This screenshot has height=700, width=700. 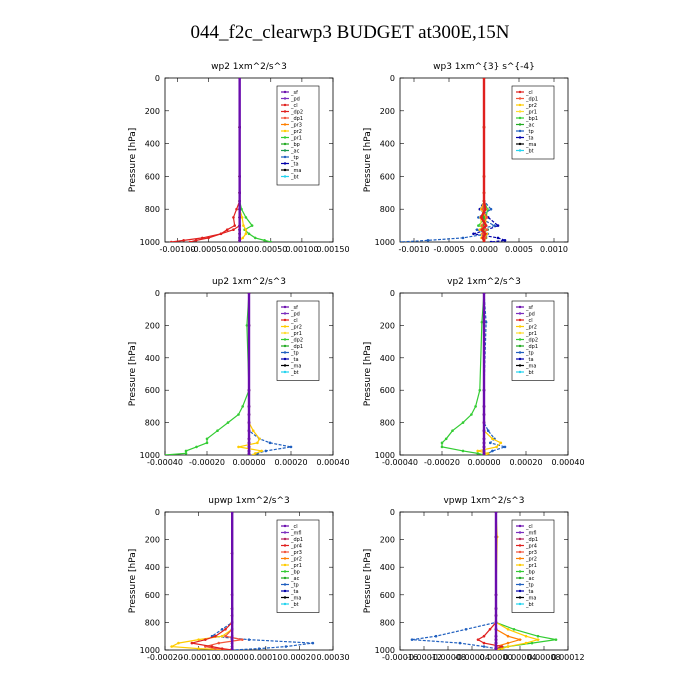 What do you see at coordinates (484, 67) in the screenshot?
I see `panel-title: wp3 1xm^{3} s^{-4}` at bounding box center [484, 67].